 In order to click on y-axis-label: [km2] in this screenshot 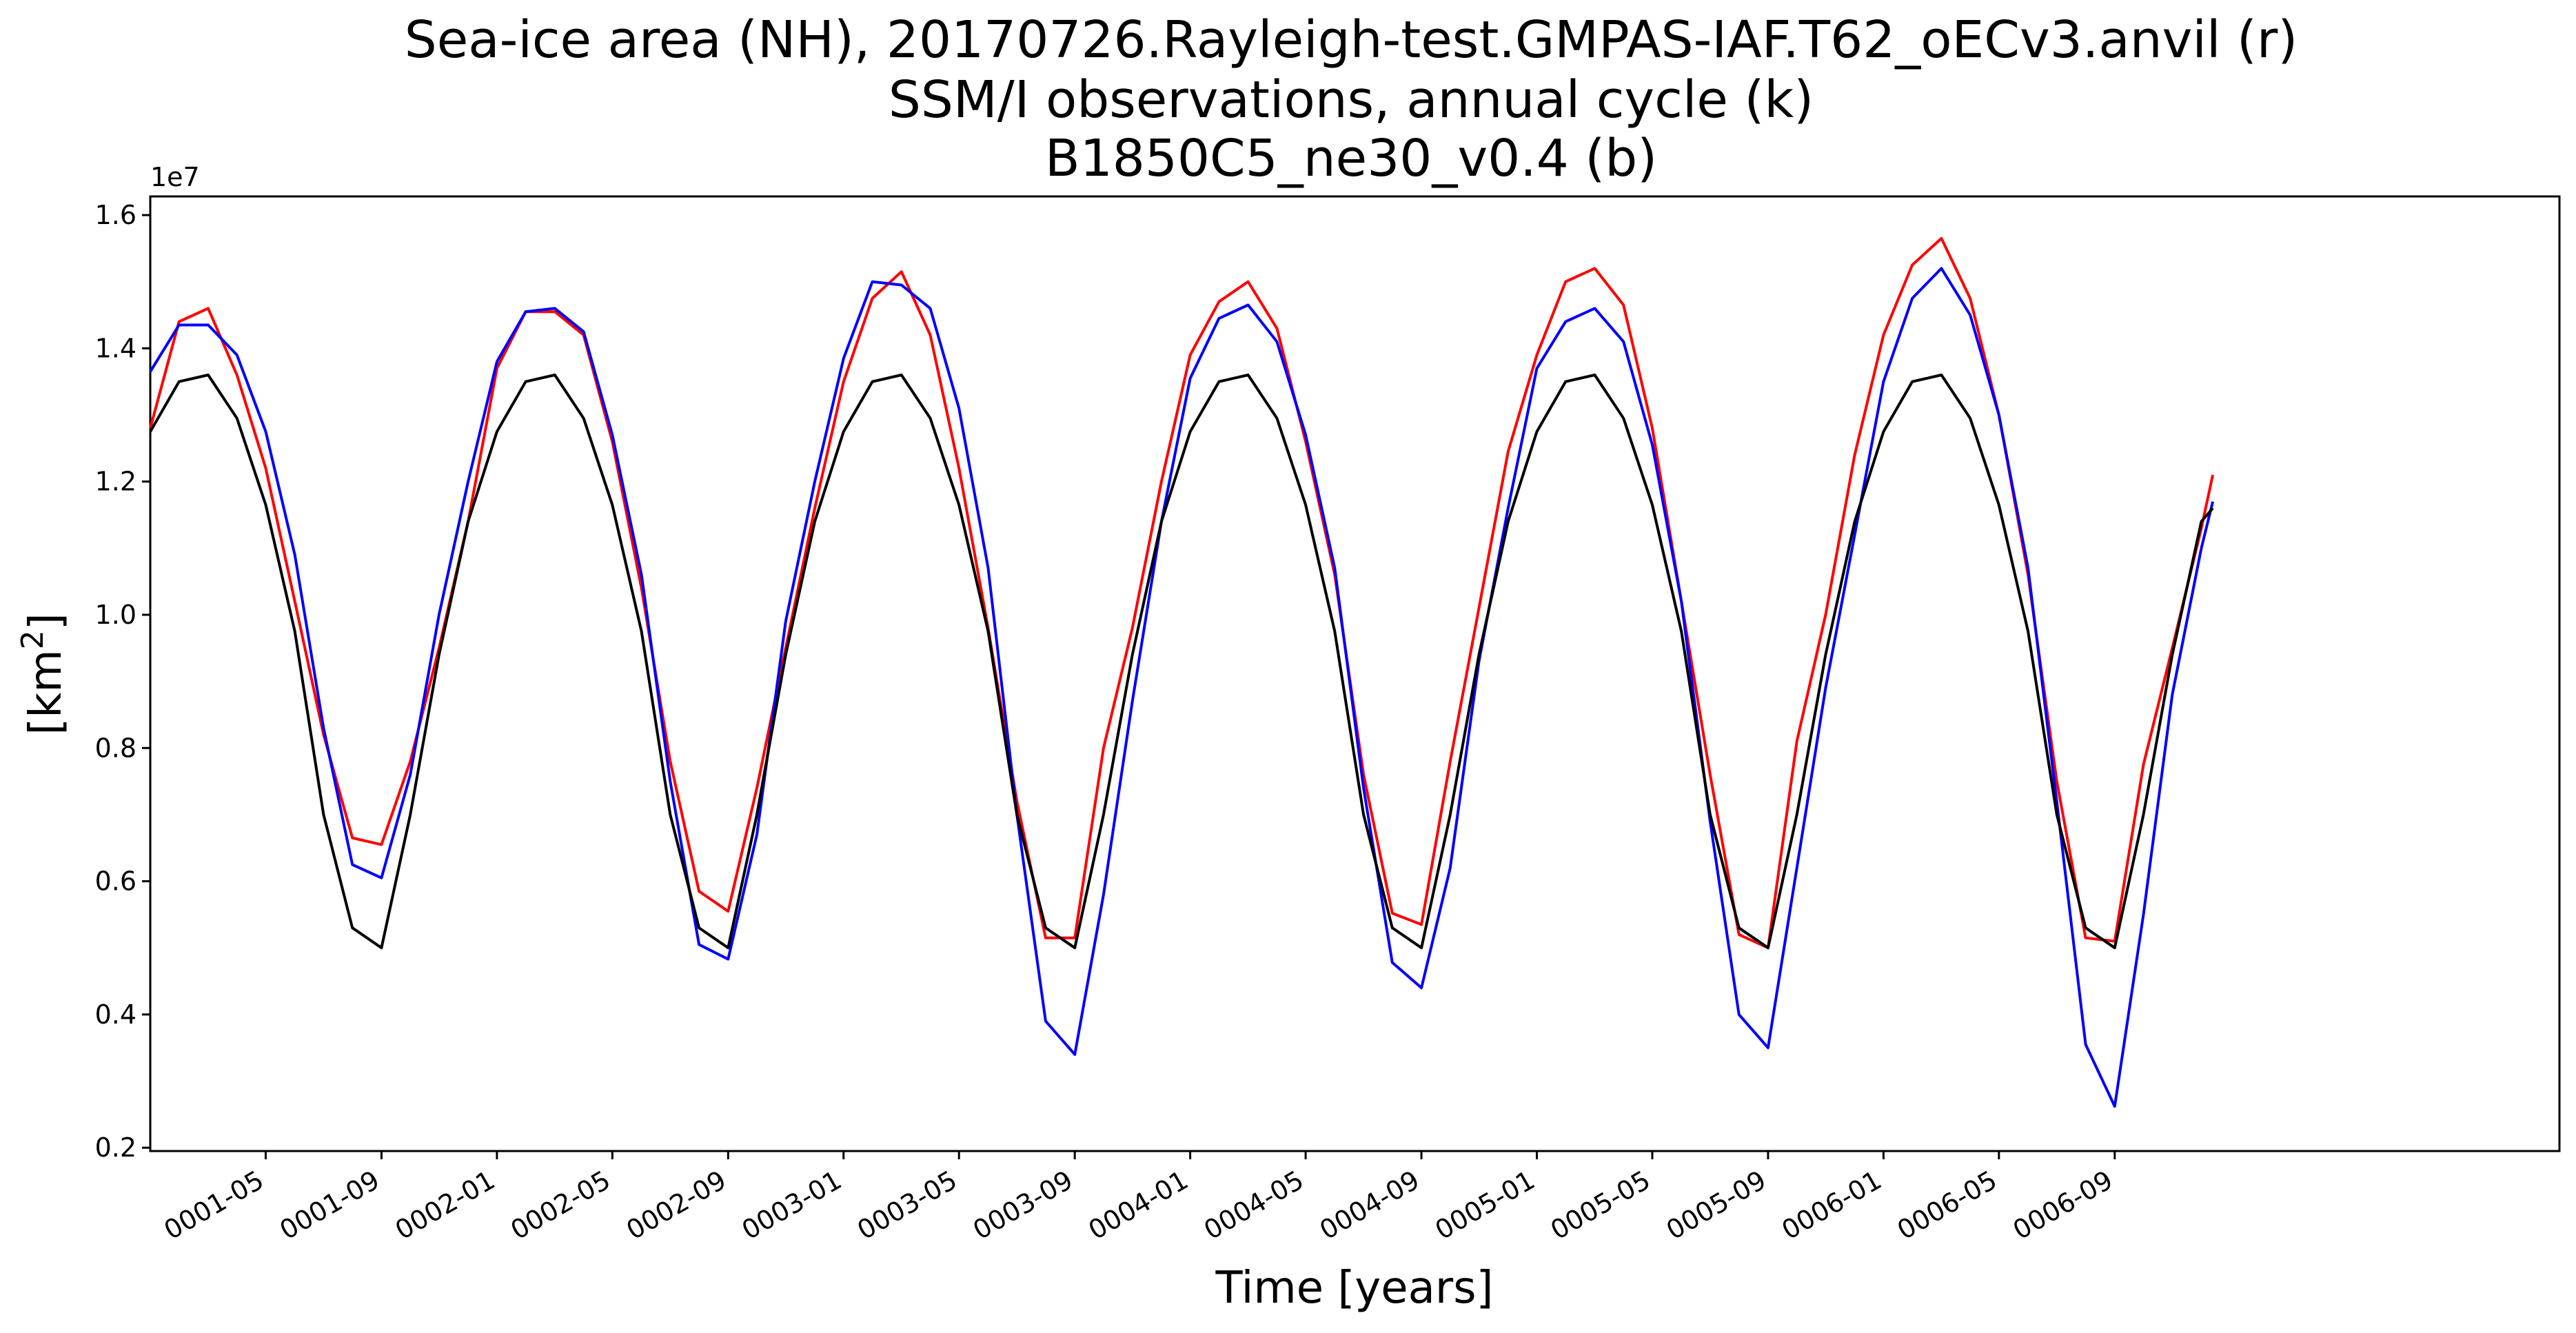, I will do `click(43, 674)`.